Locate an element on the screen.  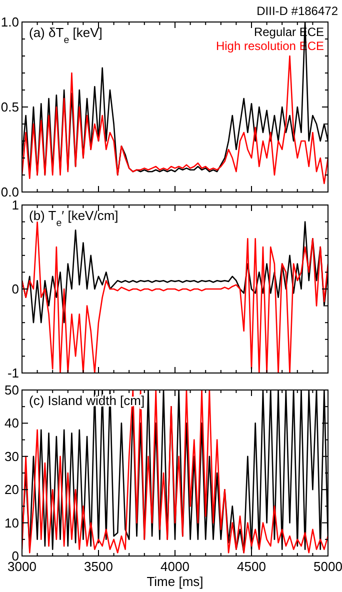
y-tick-label: 1 is located at coordinates (15, 205).